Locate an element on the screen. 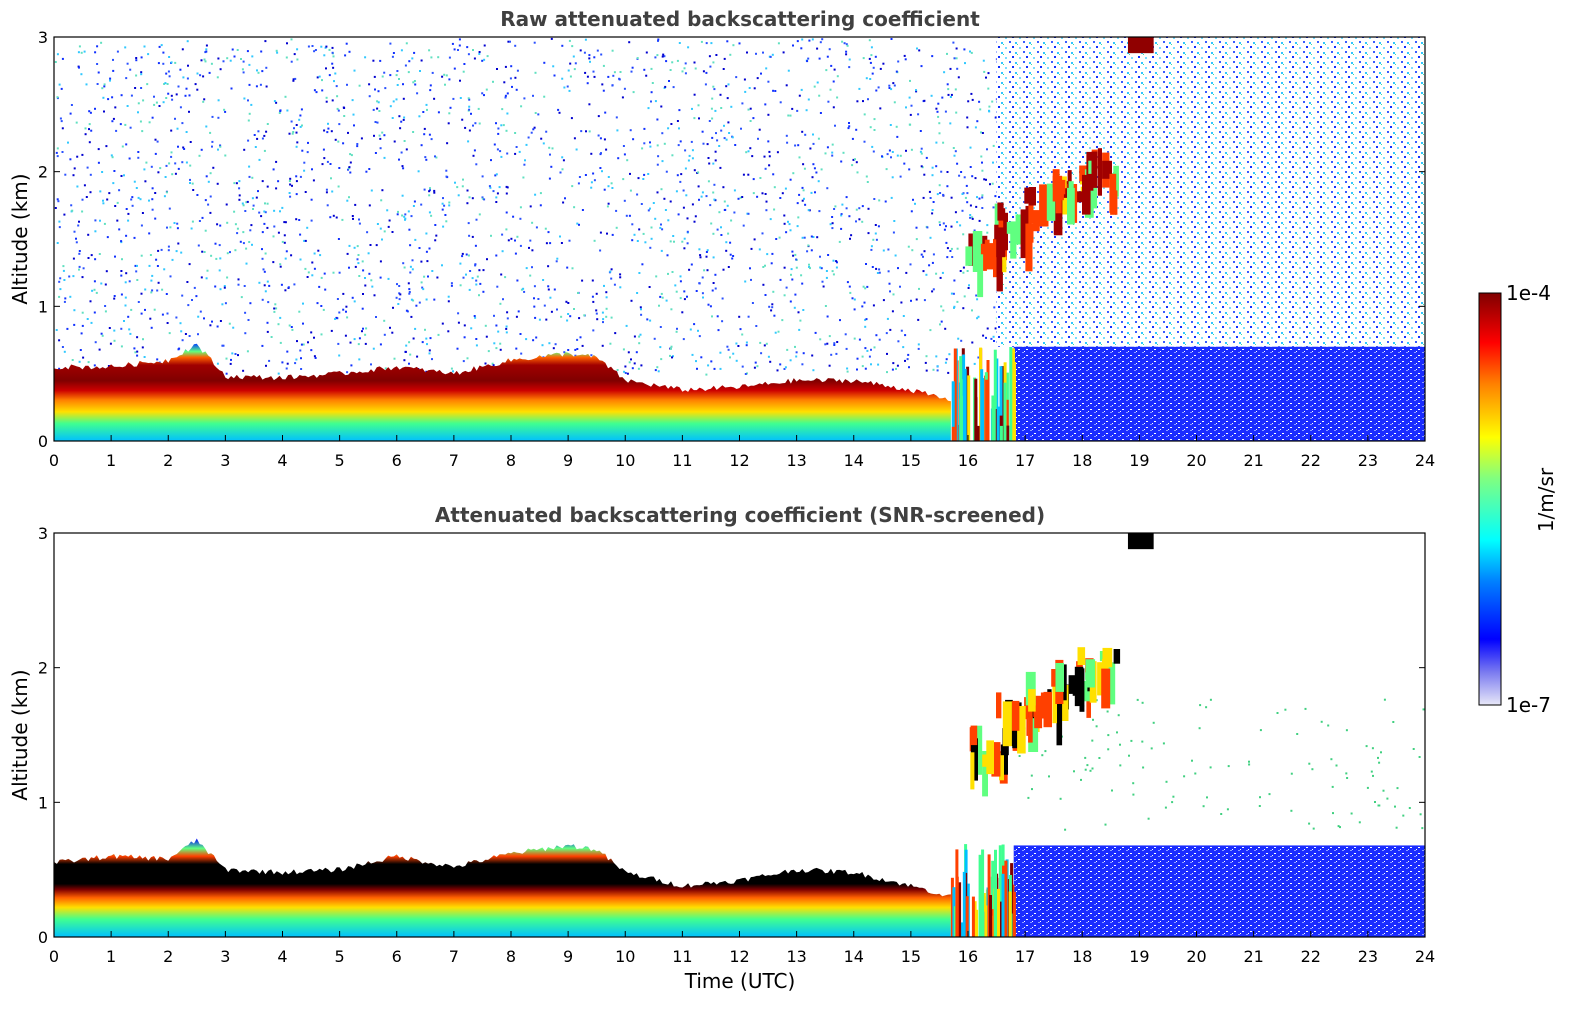 The image size is (1595, 1020). y-tick-label: 3 is located at coordinates (43, 37).